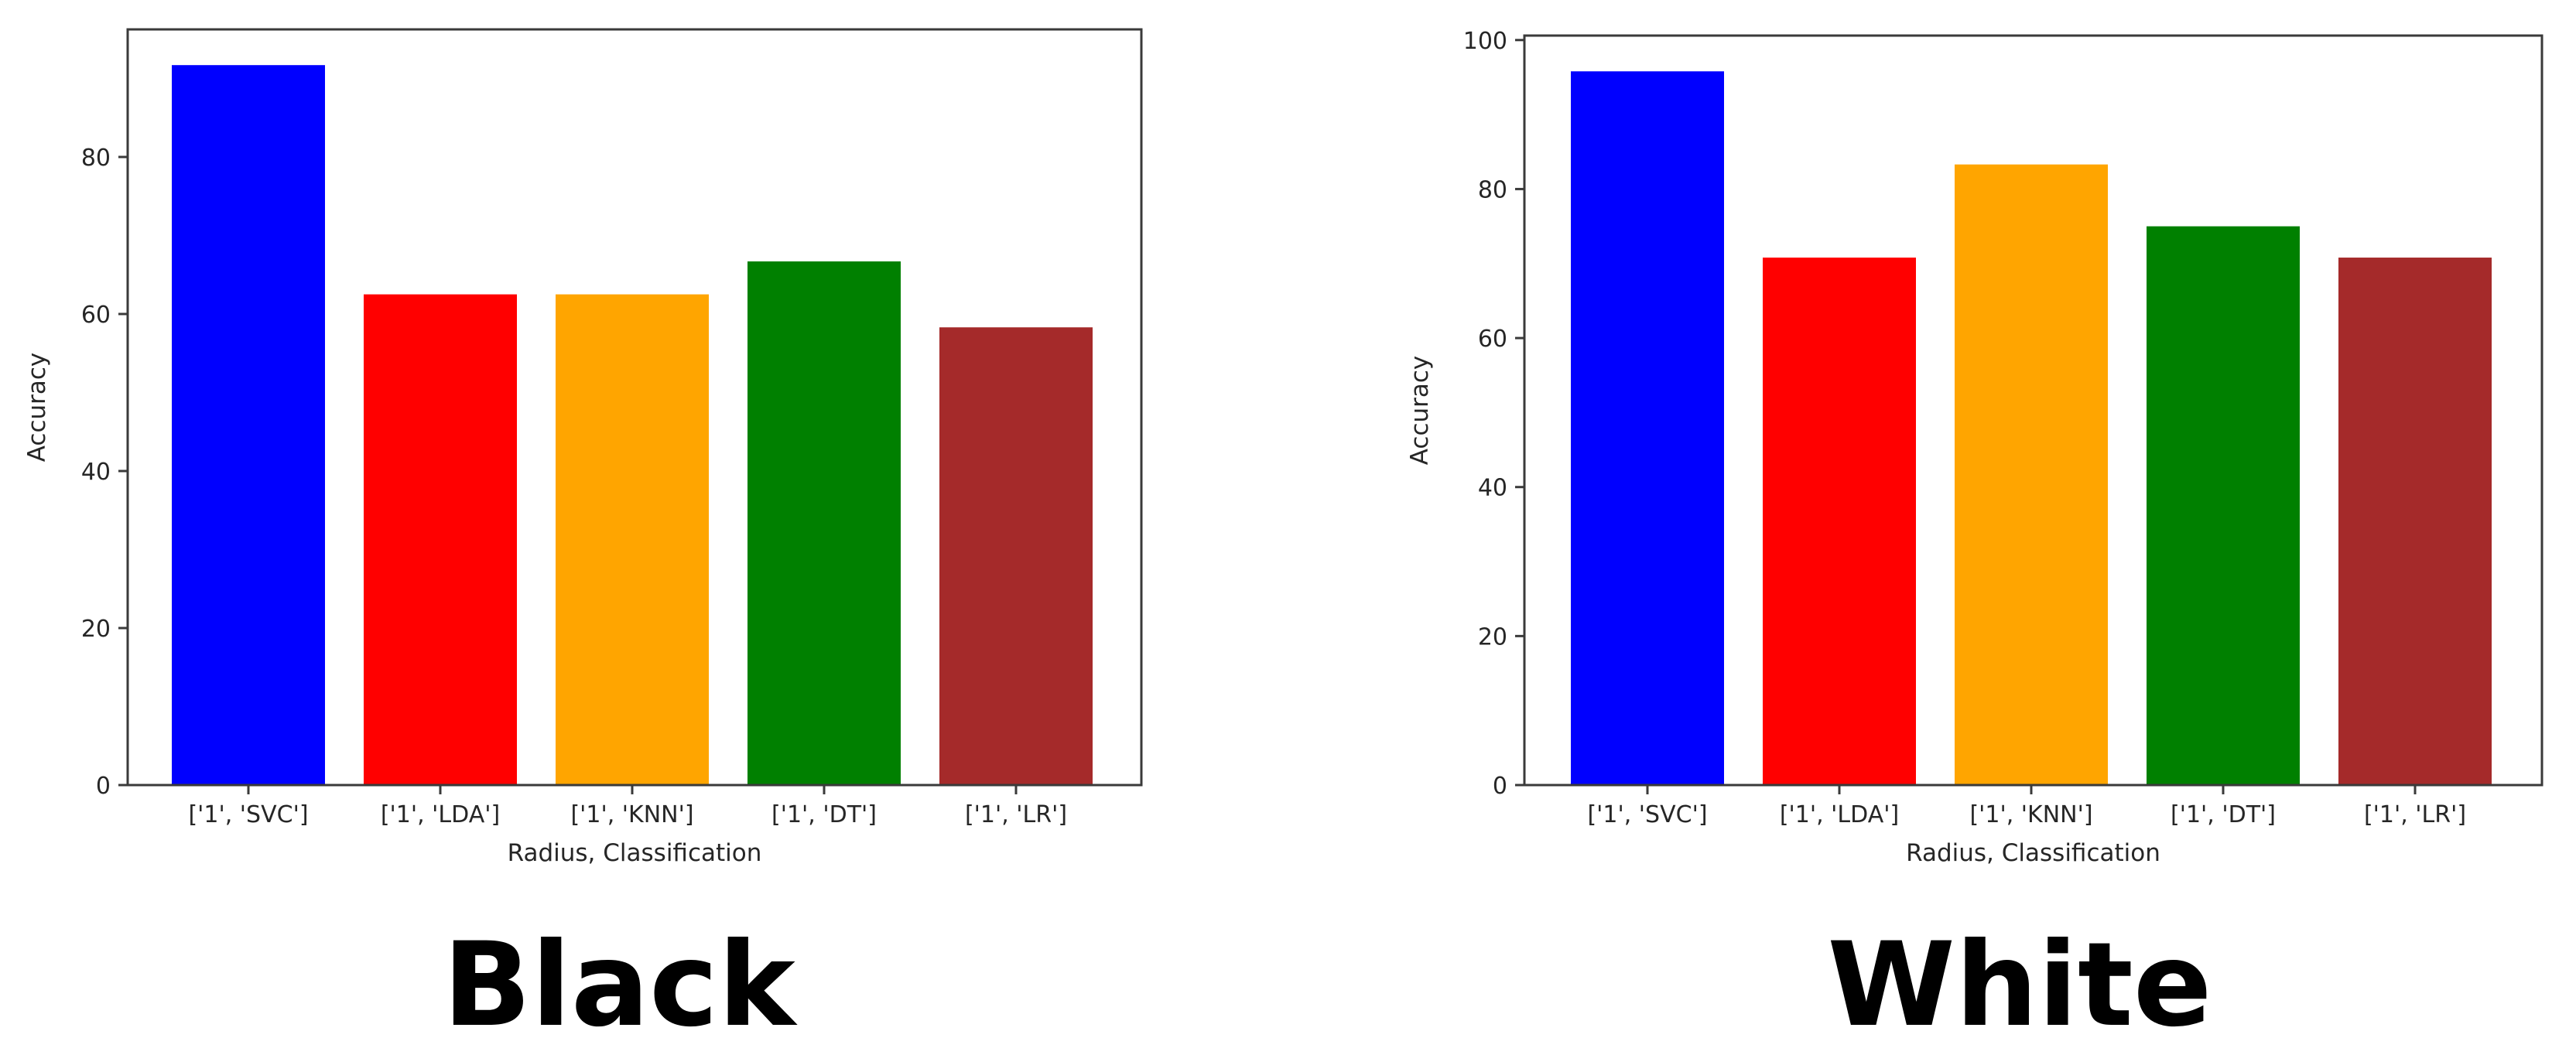 The width and height of the screenshot is (2576, 1055). What do you see at coordinates (2020, 984) in the screenshot?
I see `chart-caption: White` at bounding box center [2020, 984].